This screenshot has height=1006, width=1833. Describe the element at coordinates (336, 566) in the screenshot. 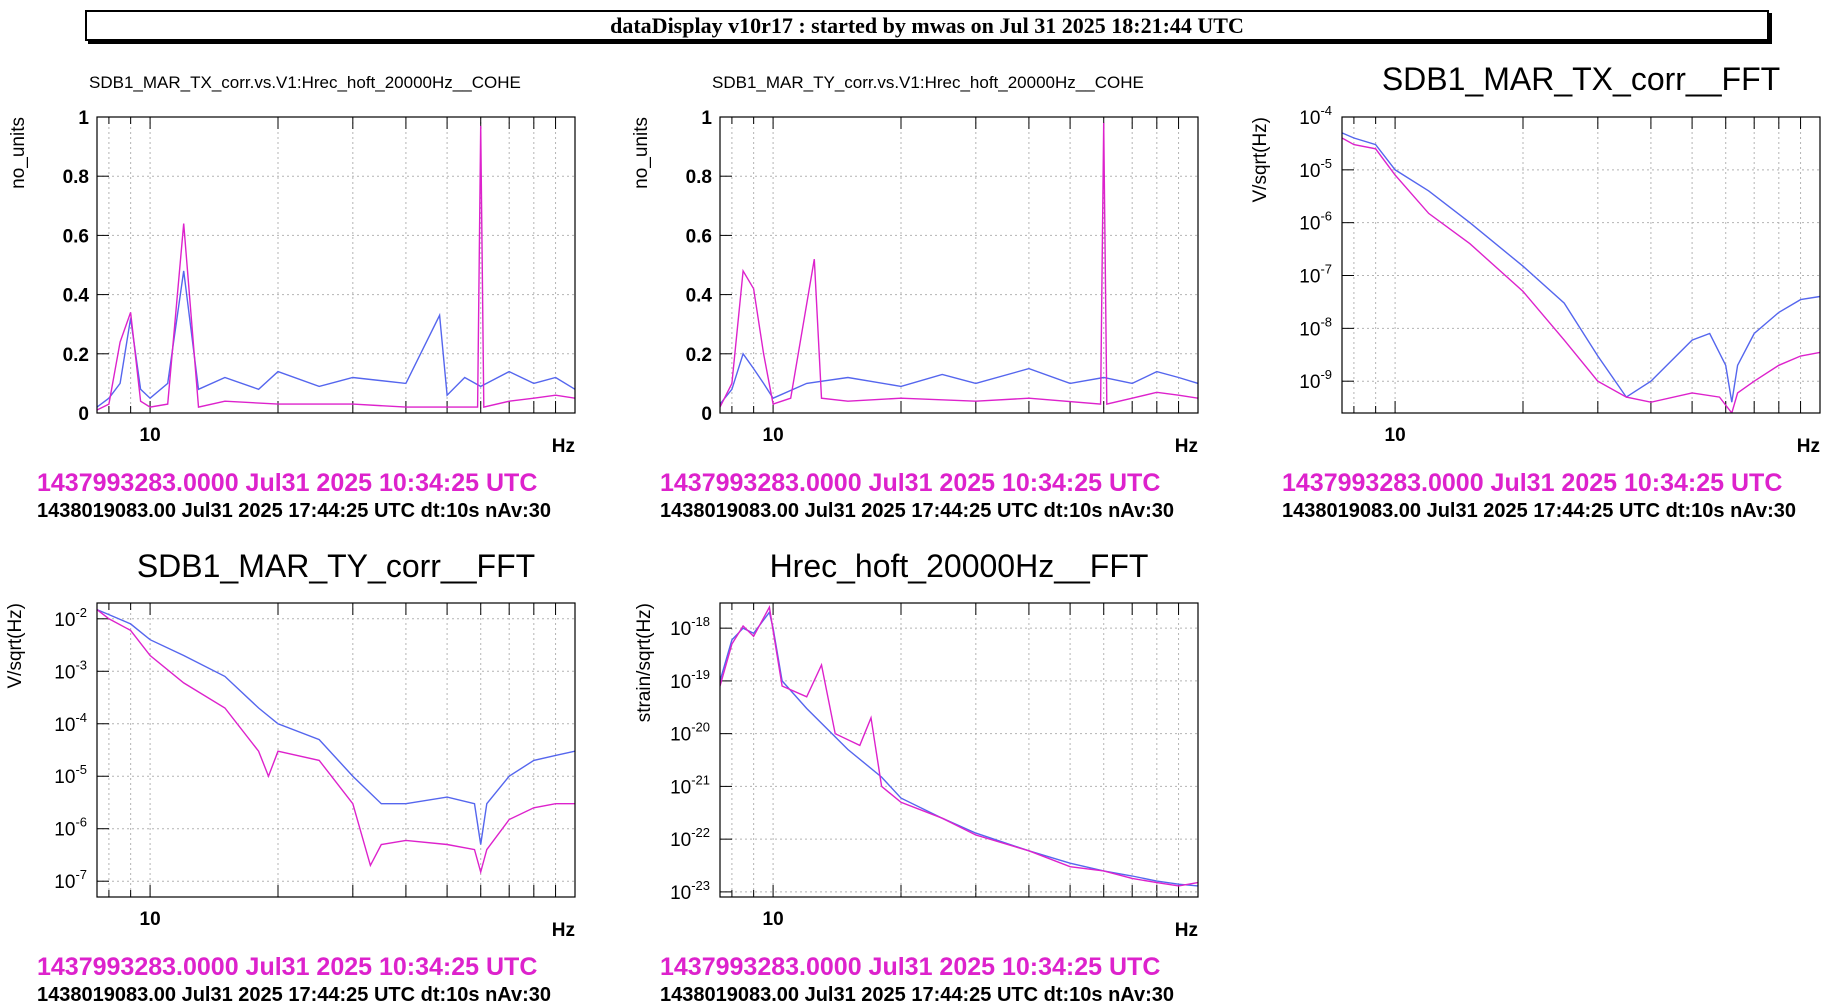

I see `chart-title: SDB1_MAR_TY_corr__FFT` at that location.